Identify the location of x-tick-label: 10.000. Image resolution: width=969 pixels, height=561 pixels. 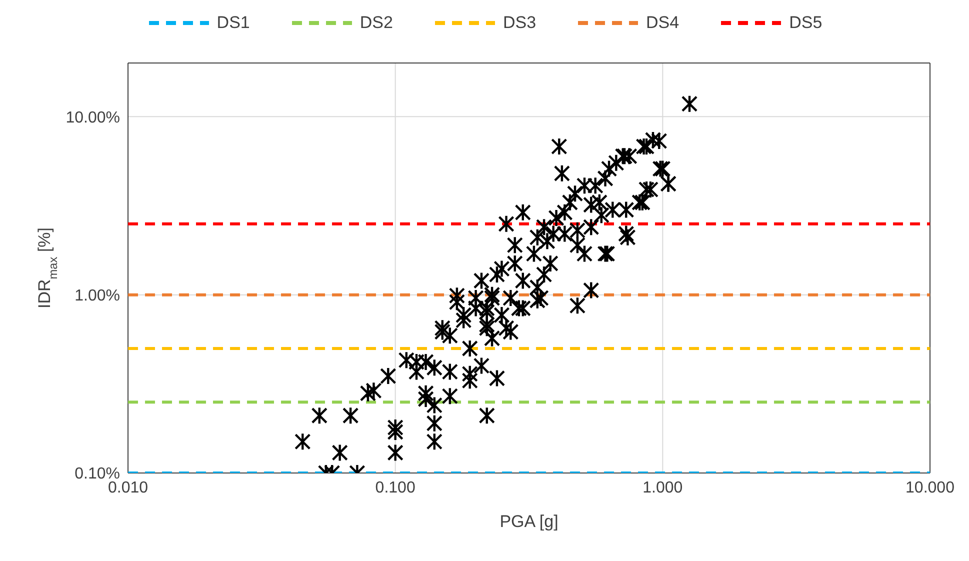
(930, 487).